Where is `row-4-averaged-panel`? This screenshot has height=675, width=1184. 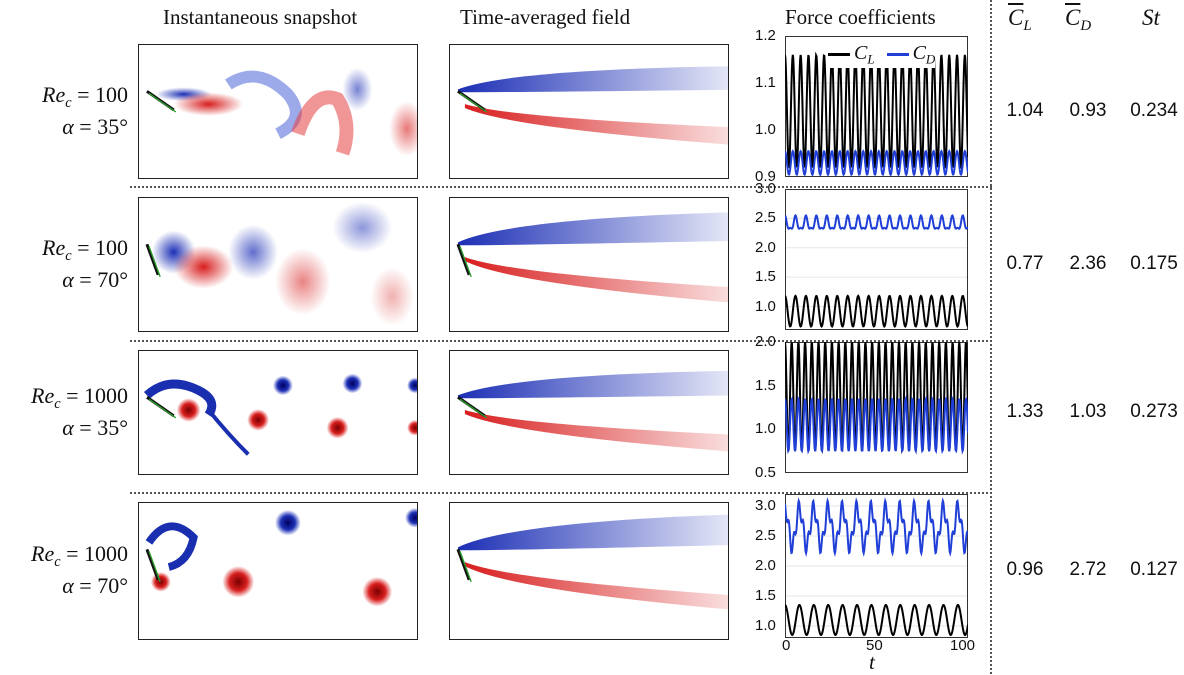 row-4-averaged-panel is located at coordinates (589, 571).